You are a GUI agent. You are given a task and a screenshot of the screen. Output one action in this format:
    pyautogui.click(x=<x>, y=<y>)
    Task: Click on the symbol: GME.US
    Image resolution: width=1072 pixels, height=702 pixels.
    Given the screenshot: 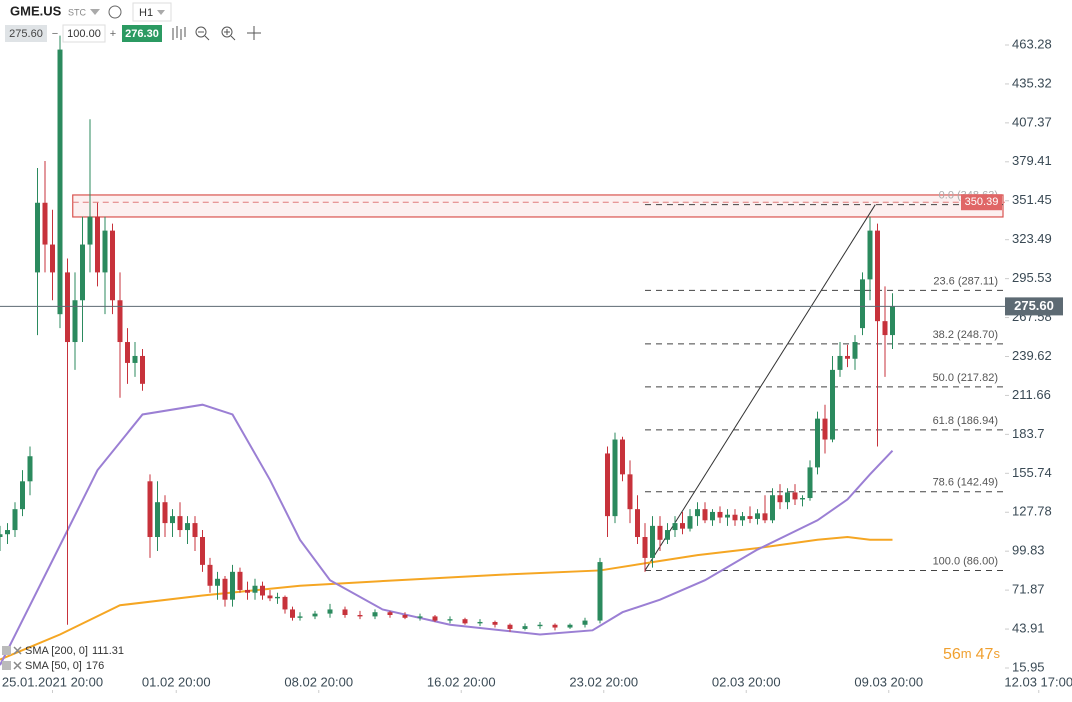 What is the action you would take?
    pyautogui.click(x=36, y=10)
    